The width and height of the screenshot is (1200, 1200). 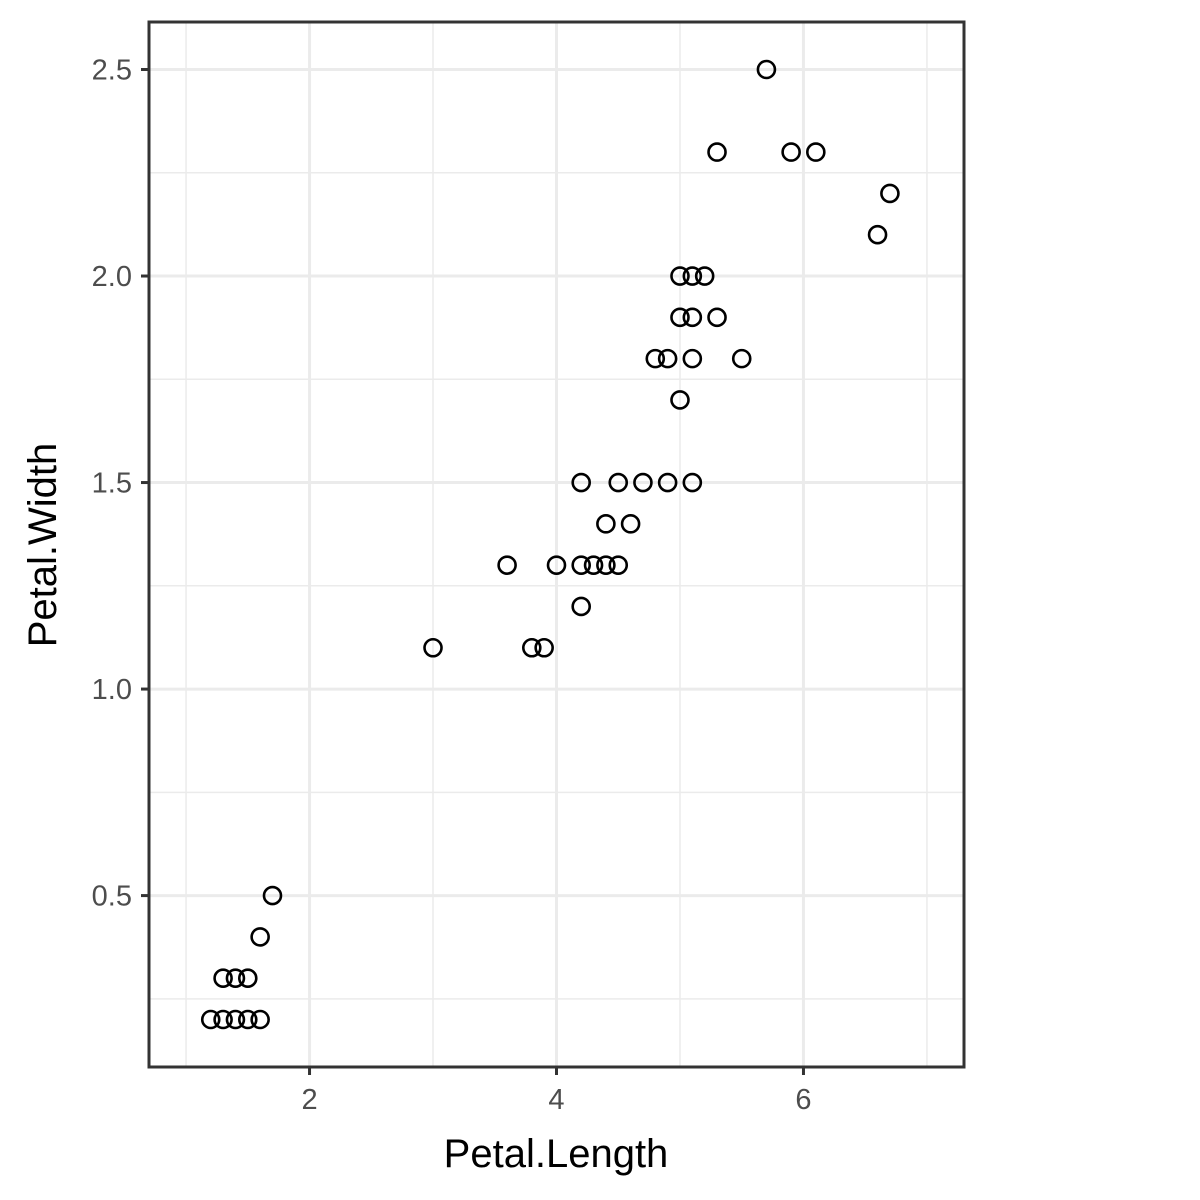 I want to click on x-tick-label: 4, so click(x=556, y=1100).